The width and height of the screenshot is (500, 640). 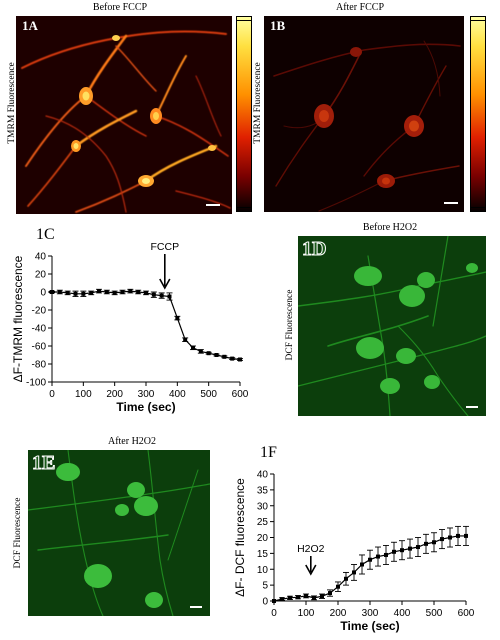 I want to click on panel-1e-scalebar, so click(x=196, y=607).